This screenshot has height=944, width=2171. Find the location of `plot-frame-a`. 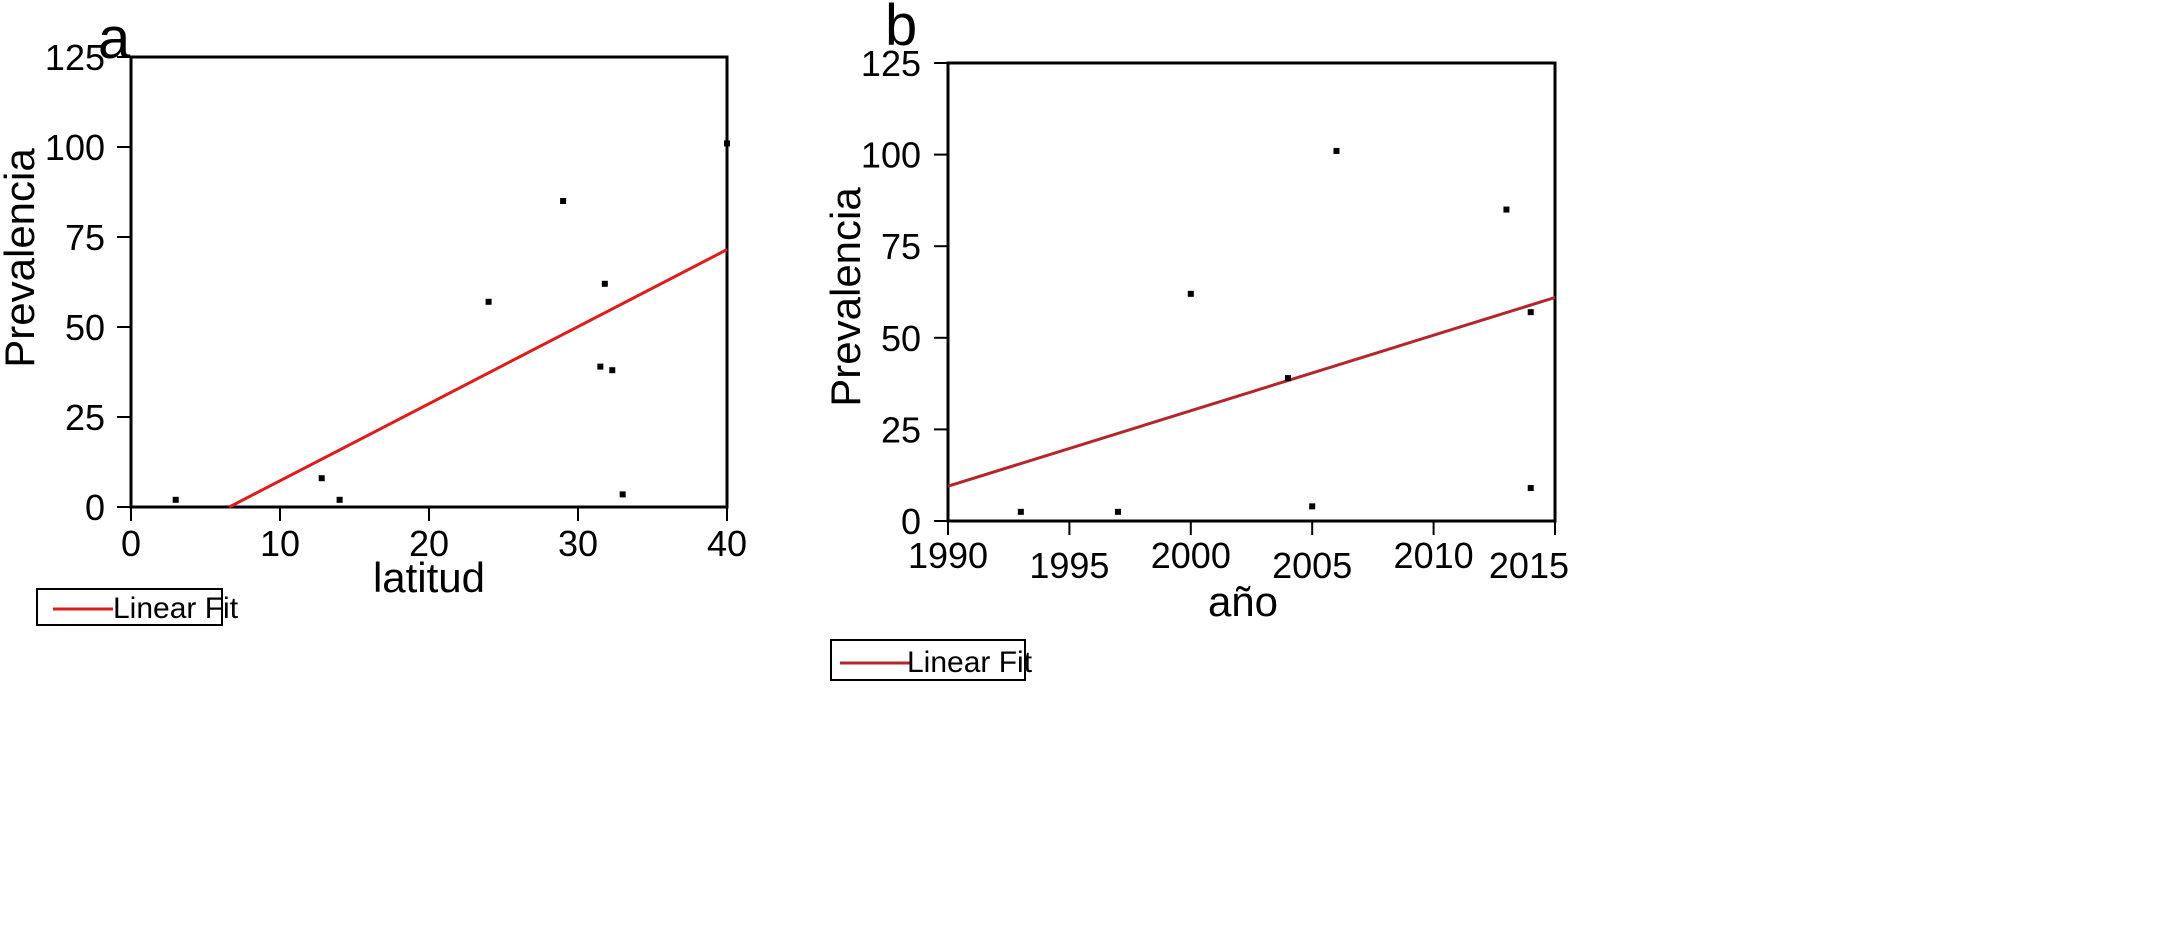

plot-frame-a is located at coordinates (429, 282).